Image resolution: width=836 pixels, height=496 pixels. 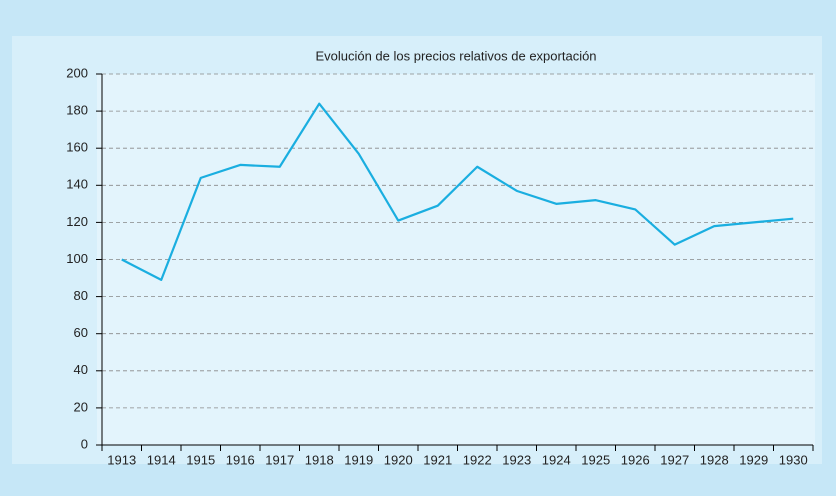 What do you see at coordinates (595, 459) in the screenshot?
I see `x-tick-label: 1925` at bounding box center [595, 459].